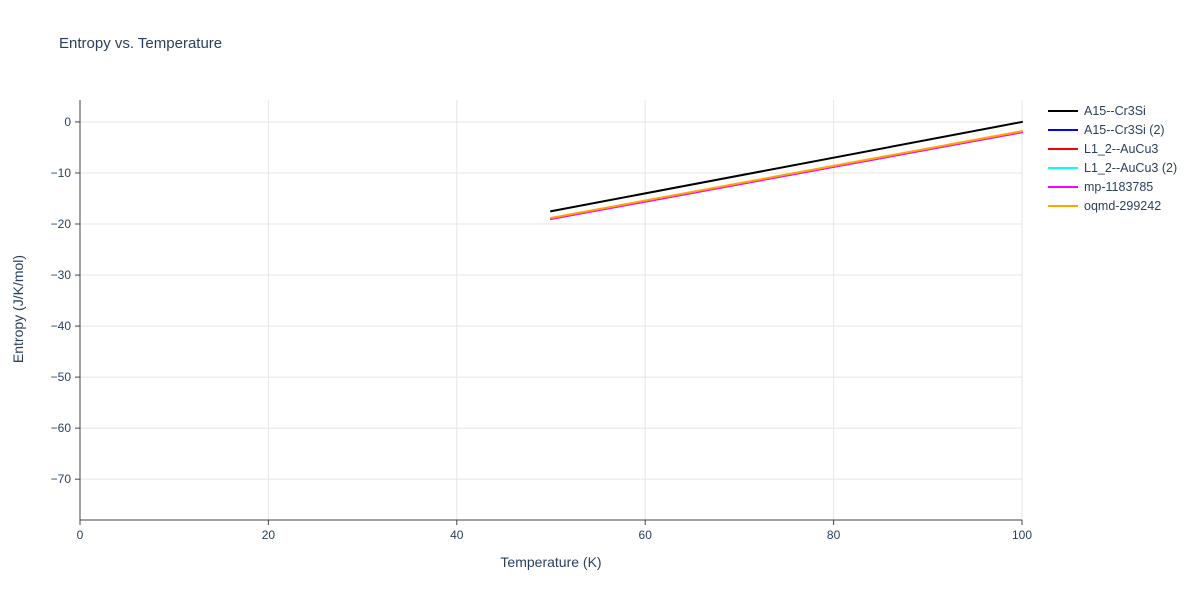  What do you see at coordinates (457, 535) in the screenshot?
I see `x-tick-label: 40` at bounding box center [457, 535].